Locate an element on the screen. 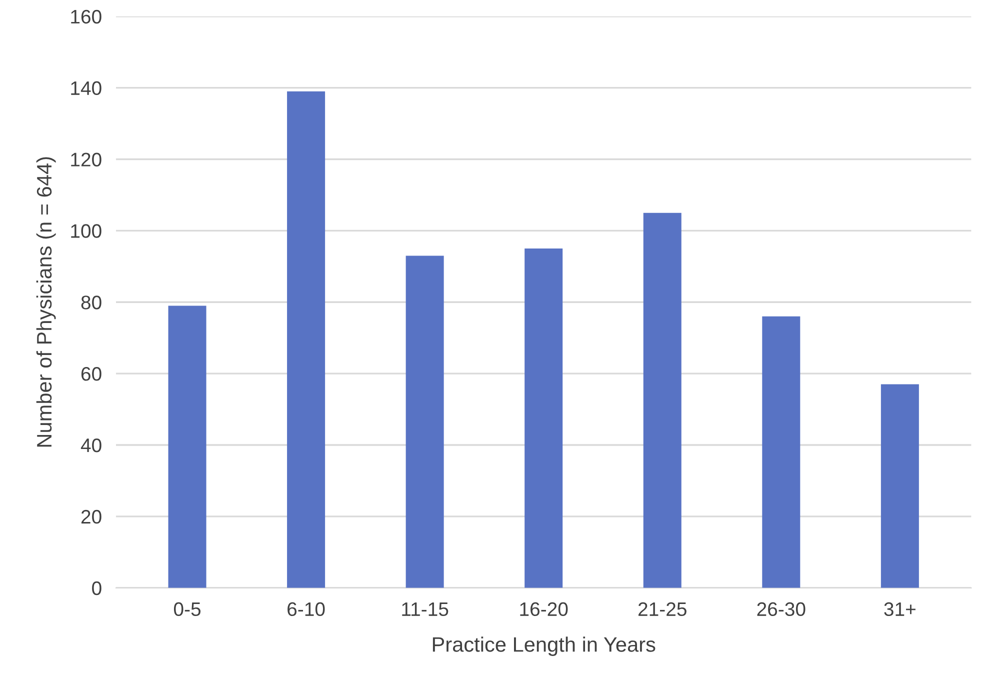 The image size is (983, 682). x-tick-label: 11-15 is located at coordinates (425, 609).